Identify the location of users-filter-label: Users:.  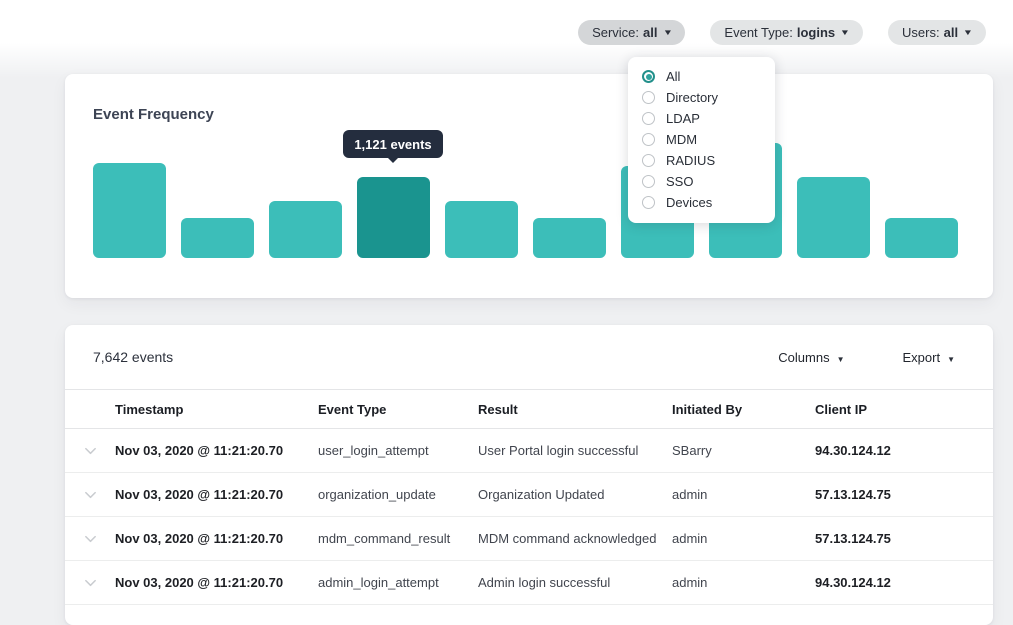
(921, 32).